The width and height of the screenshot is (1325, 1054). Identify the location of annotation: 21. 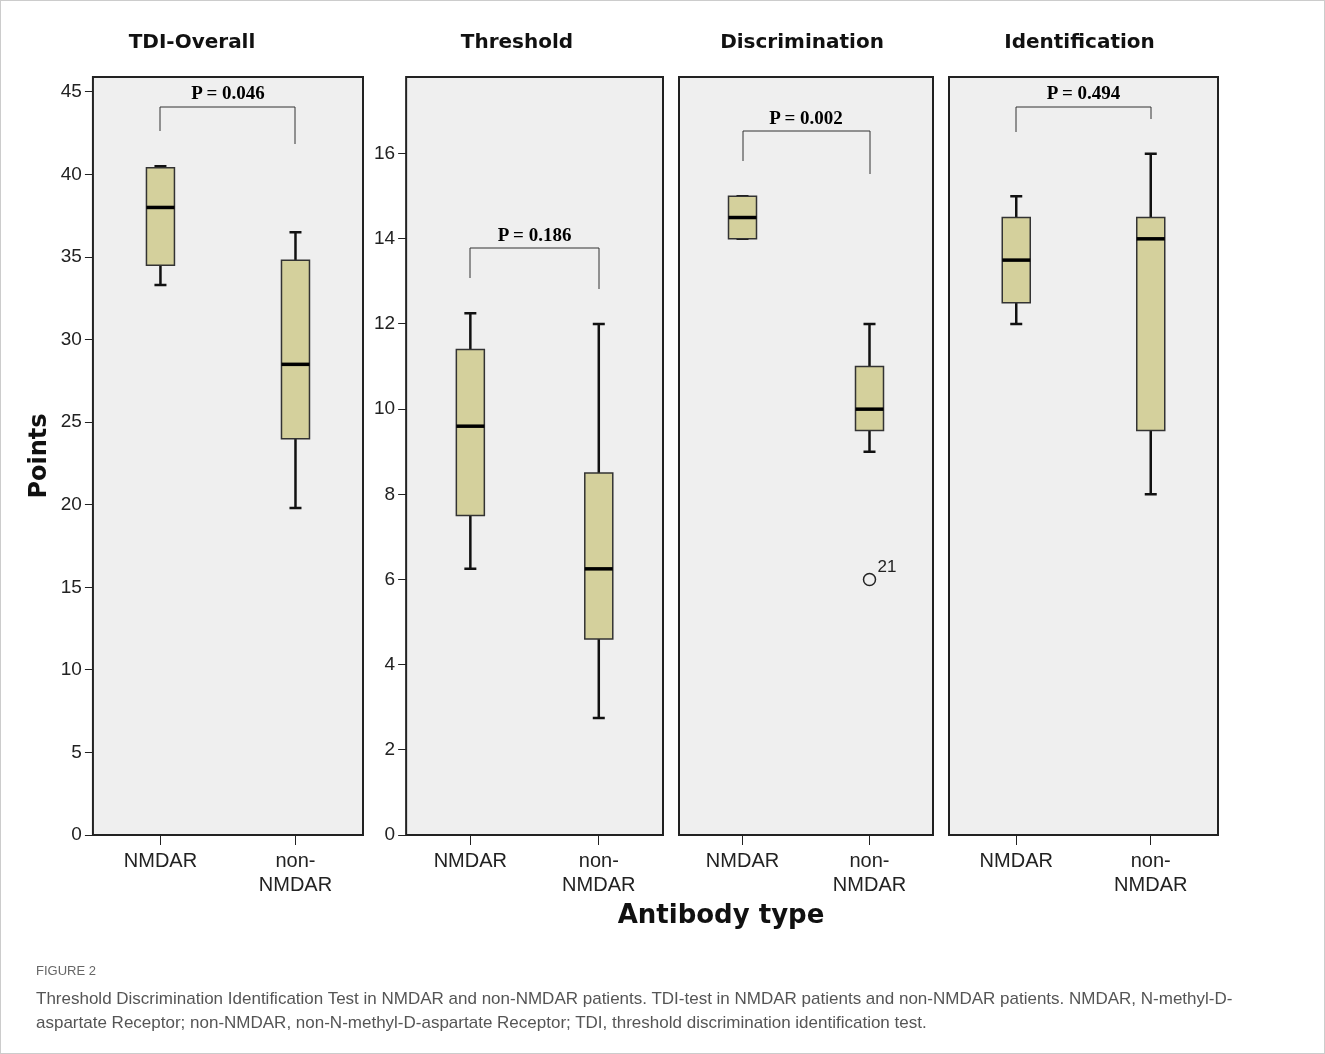
(887, 566).